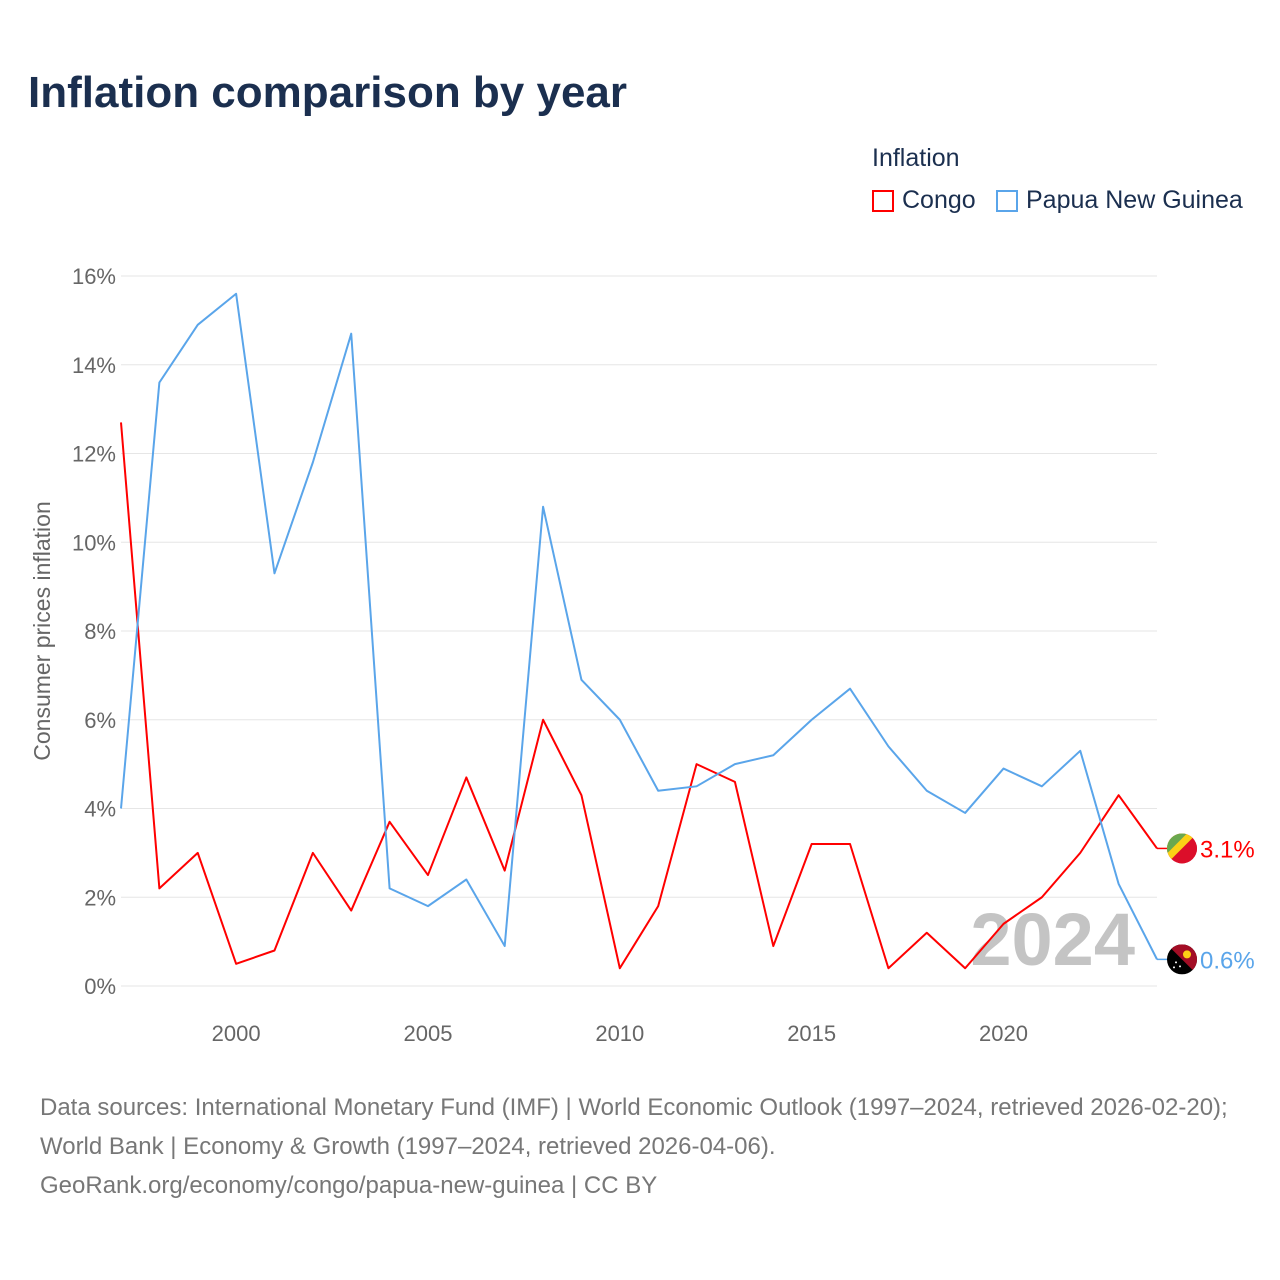  I want to click on legend-label-papua-new-guinea: Papua New Guinea, so click(1134, 200).